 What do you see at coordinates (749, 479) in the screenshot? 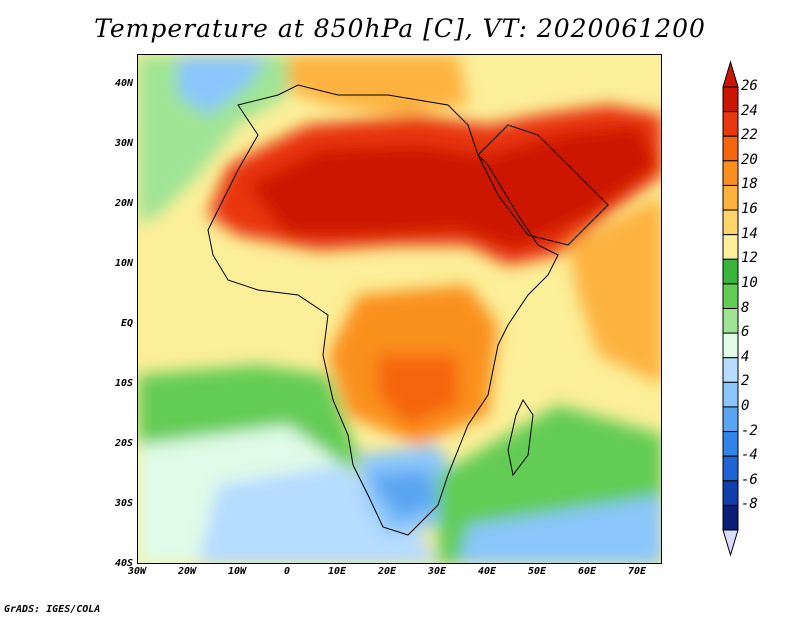
I see `colorbar-label: -6` at bounding box center [749, 479].